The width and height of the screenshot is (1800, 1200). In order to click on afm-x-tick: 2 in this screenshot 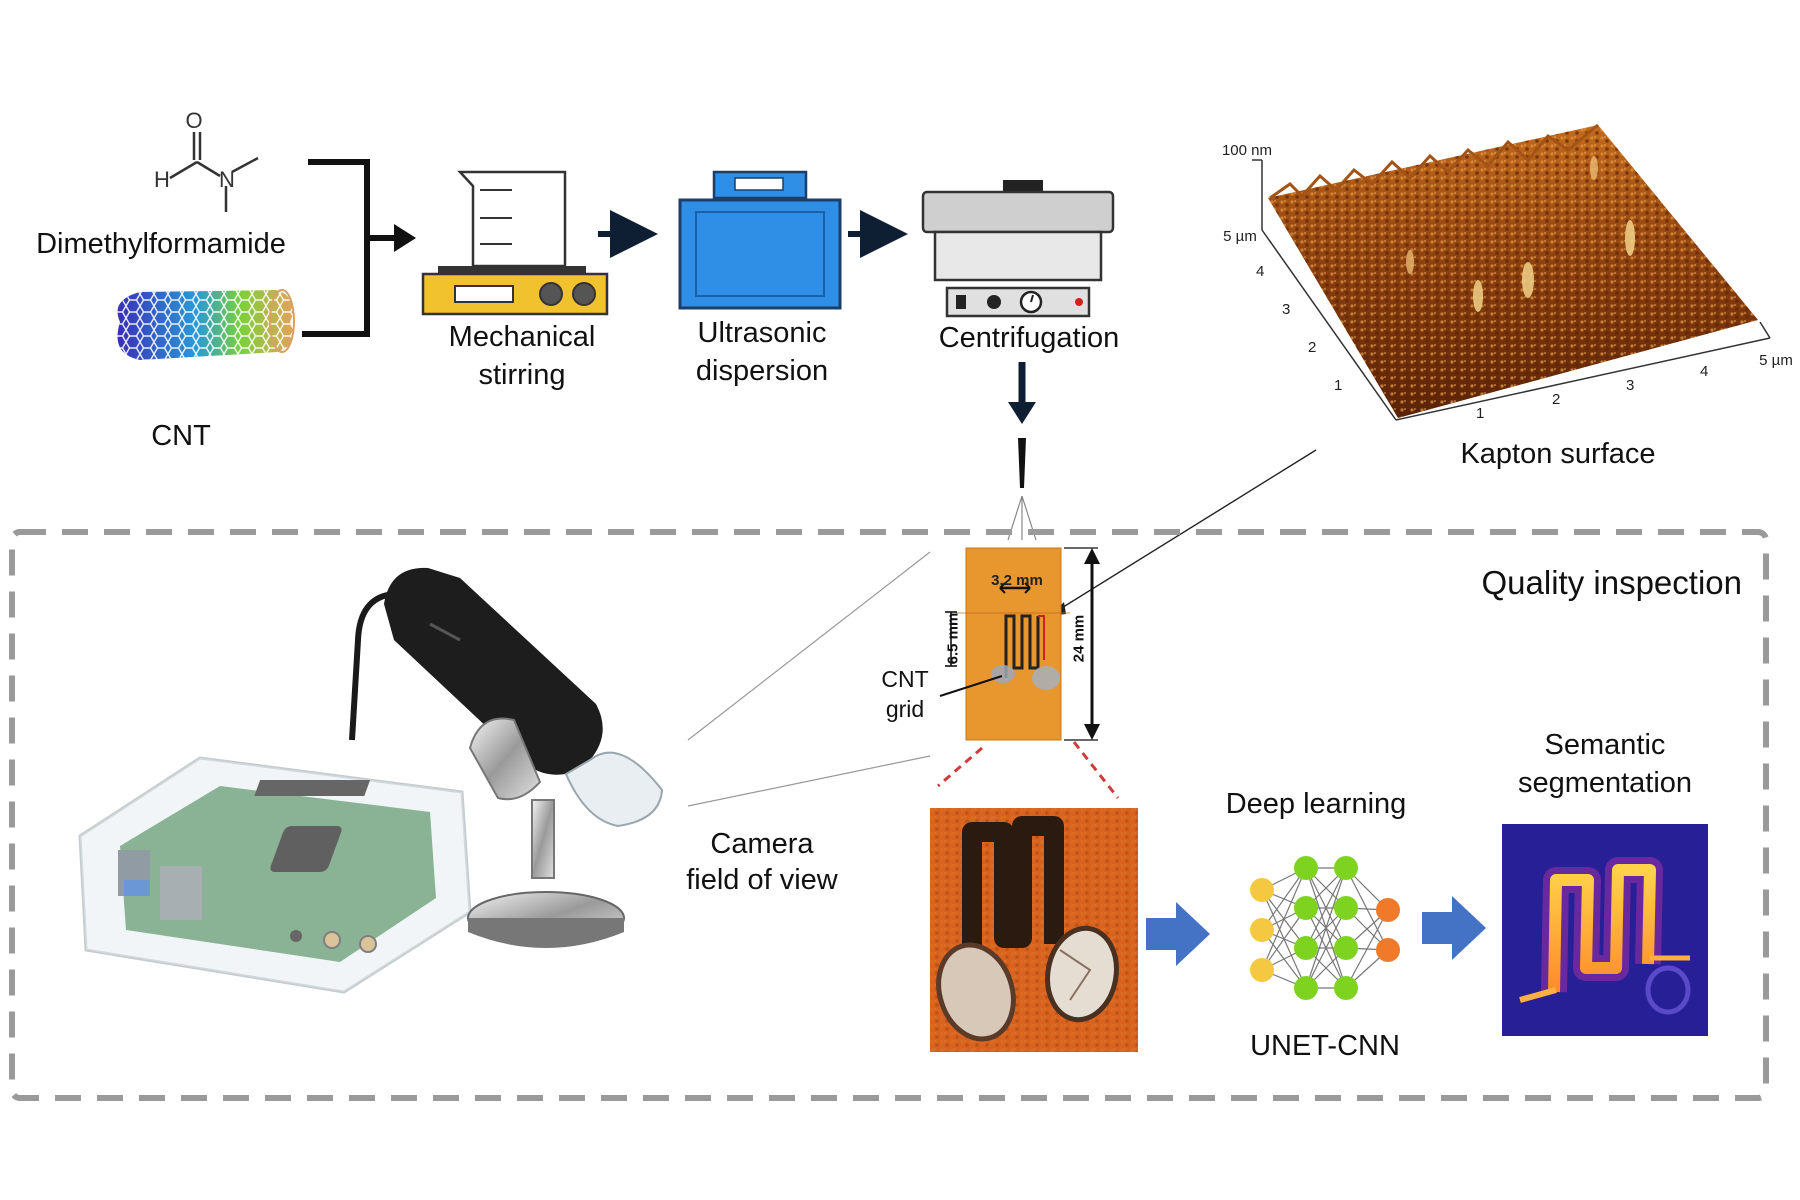, I will do `click(1556, 399)`.